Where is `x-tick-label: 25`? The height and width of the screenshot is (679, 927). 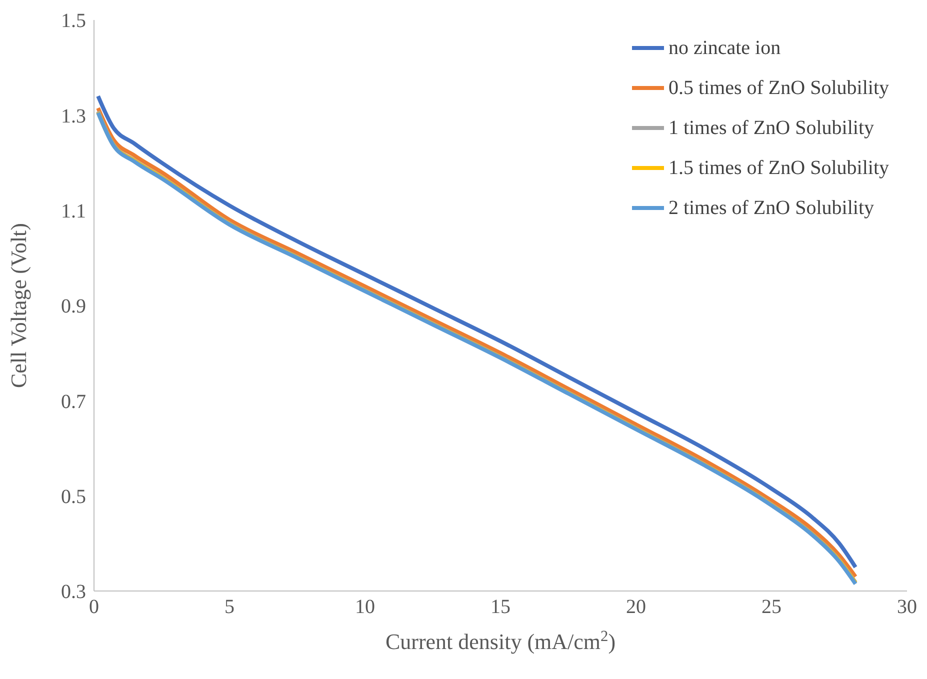 x-tick-label: 25 is located at coordinates (772, 607).